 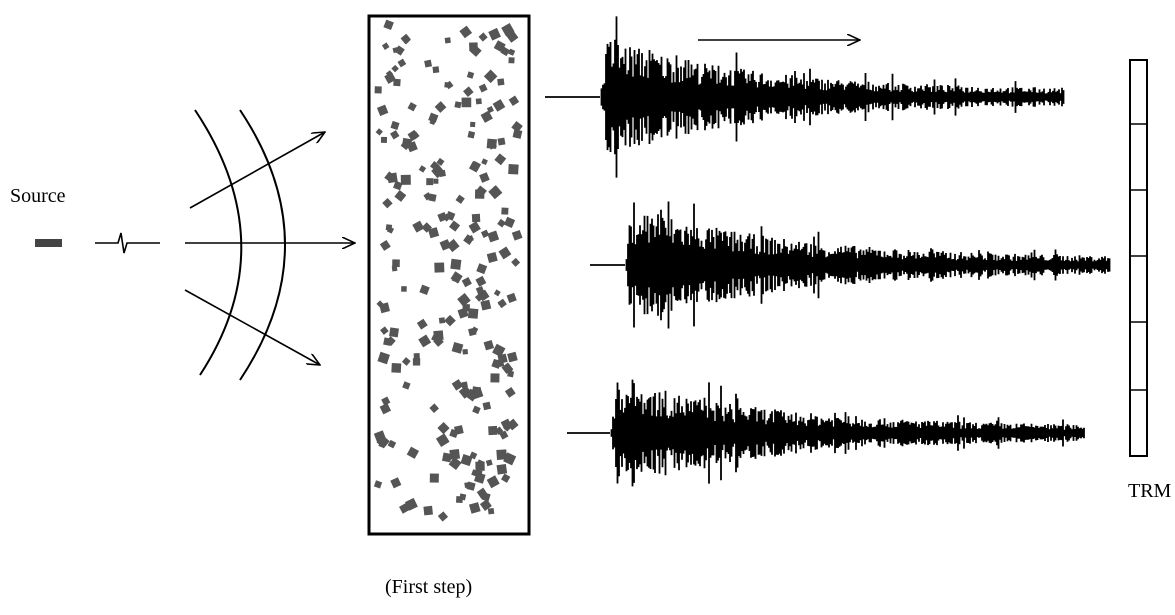 I want to click on trm-label: TRM, so click(x=1150, y=491).